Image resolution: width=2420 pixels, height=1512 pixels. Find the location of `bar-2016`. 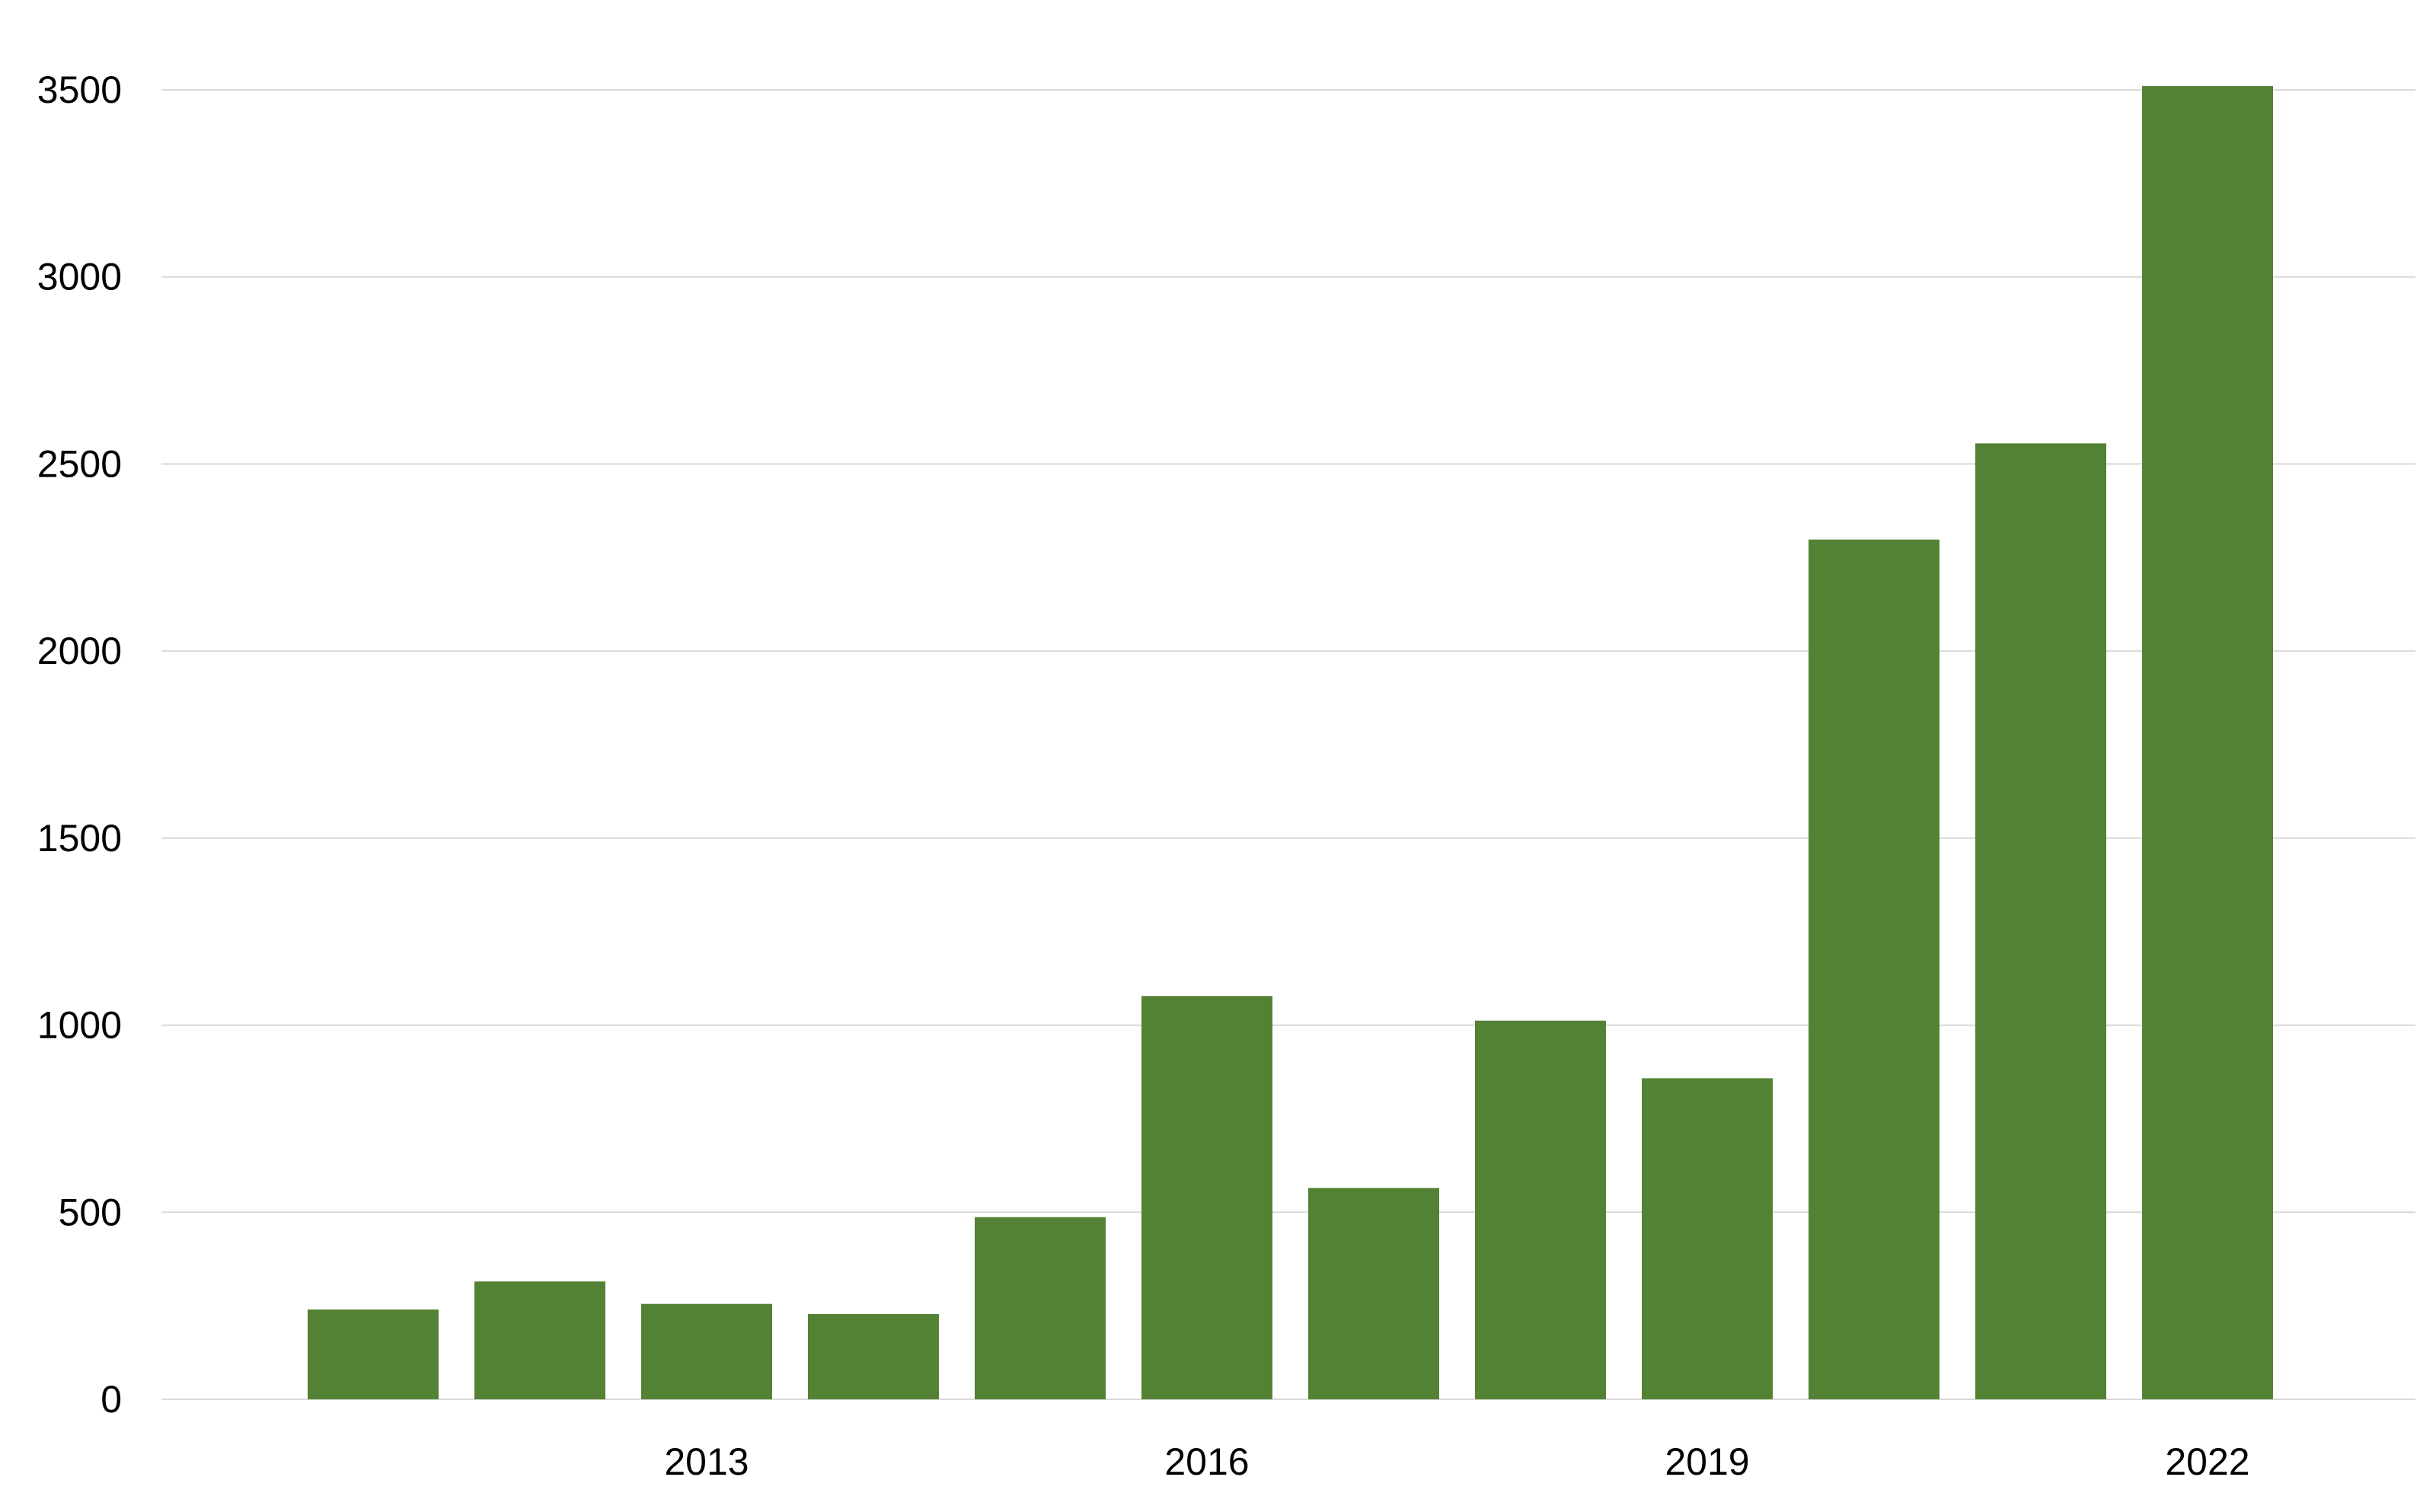

bar-2016 is located at coordinates (1206, 1197).